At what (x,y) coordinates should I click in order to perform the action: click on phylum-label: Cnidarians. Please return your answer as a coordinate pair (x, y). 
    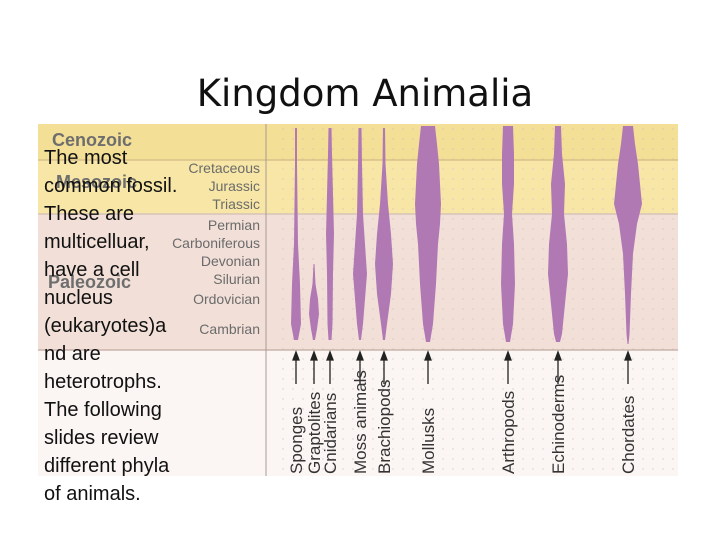
    Looking at the image, I should click on (330, 433).